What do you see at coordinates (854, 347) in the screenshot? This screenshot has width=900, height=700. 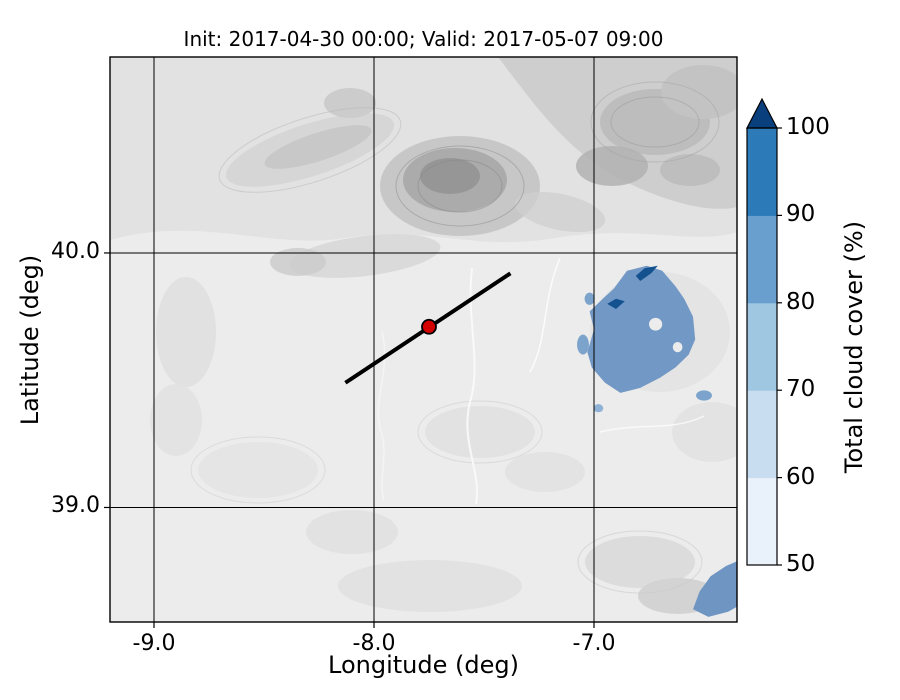 I see `colorbar-label: Total cloud cover (%)` at bounding box center [854, 347].